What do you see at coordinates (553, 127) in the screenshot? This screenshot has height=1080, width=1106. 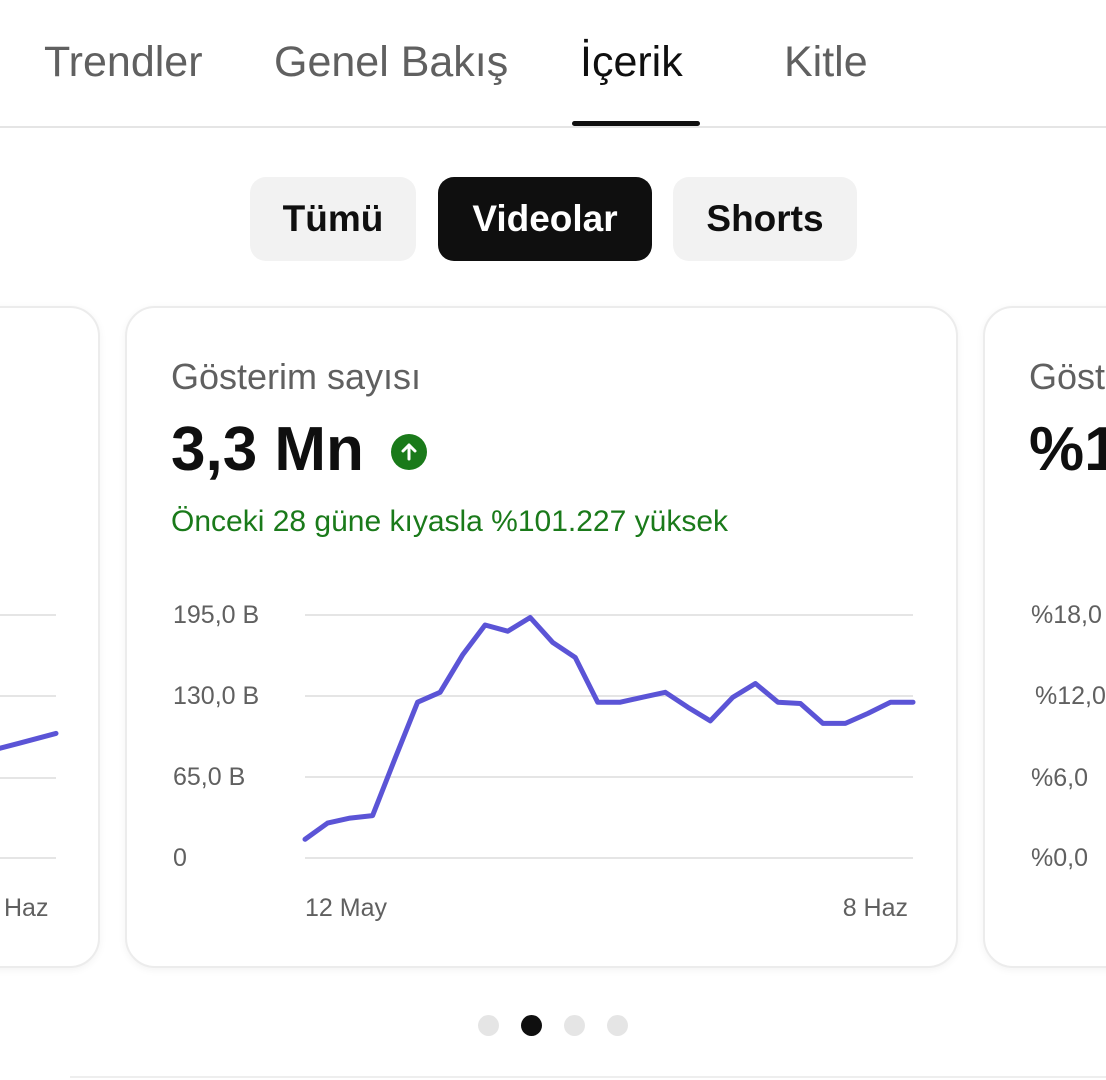 I see `tab-bar-divider` at bounding box center [553, 127].